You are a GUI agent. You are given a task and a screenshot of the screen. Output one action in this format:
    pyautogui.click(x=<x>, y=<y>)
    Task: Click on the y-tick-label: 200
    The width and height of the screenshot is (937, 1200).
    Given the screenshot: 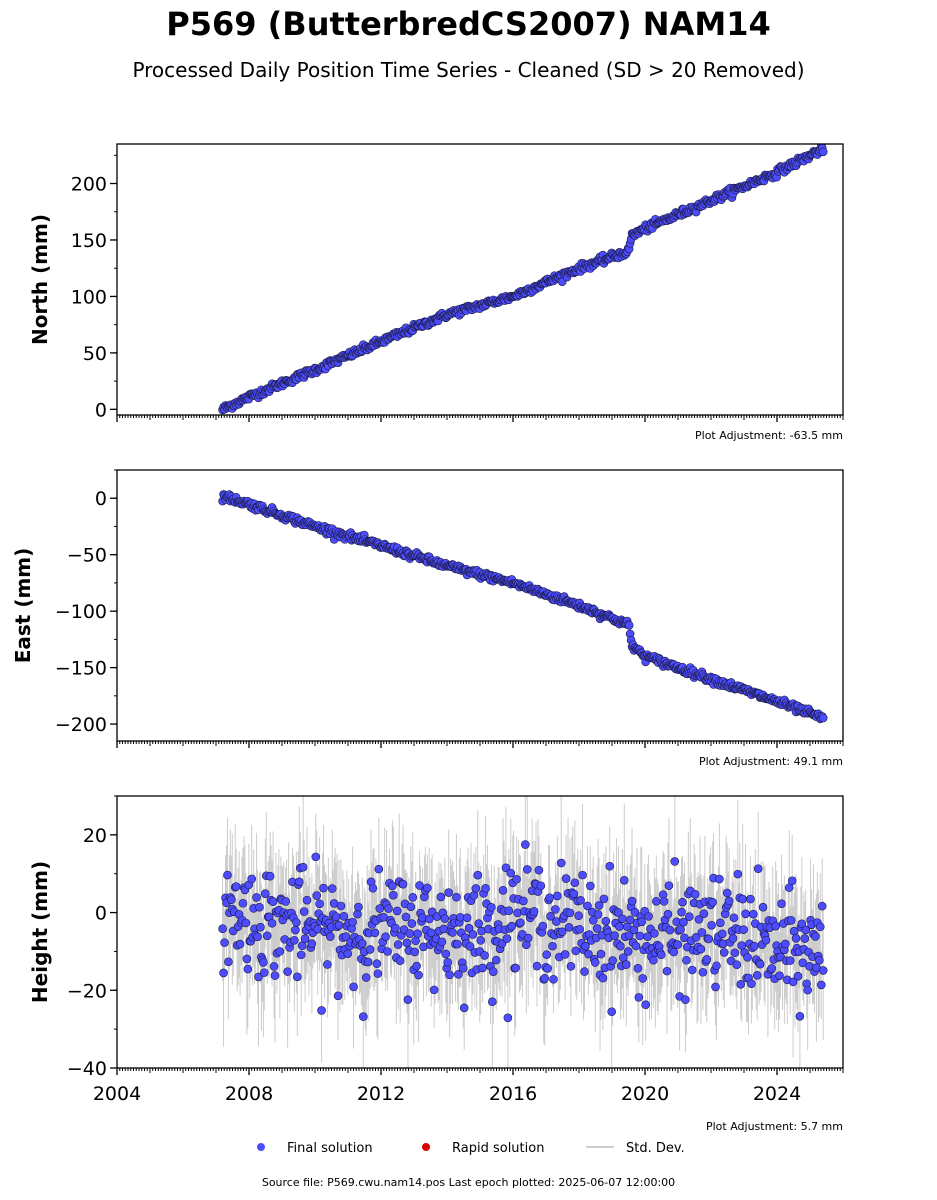 What is the action you would take?
    pyautogui.click(x=89, y=185)
    